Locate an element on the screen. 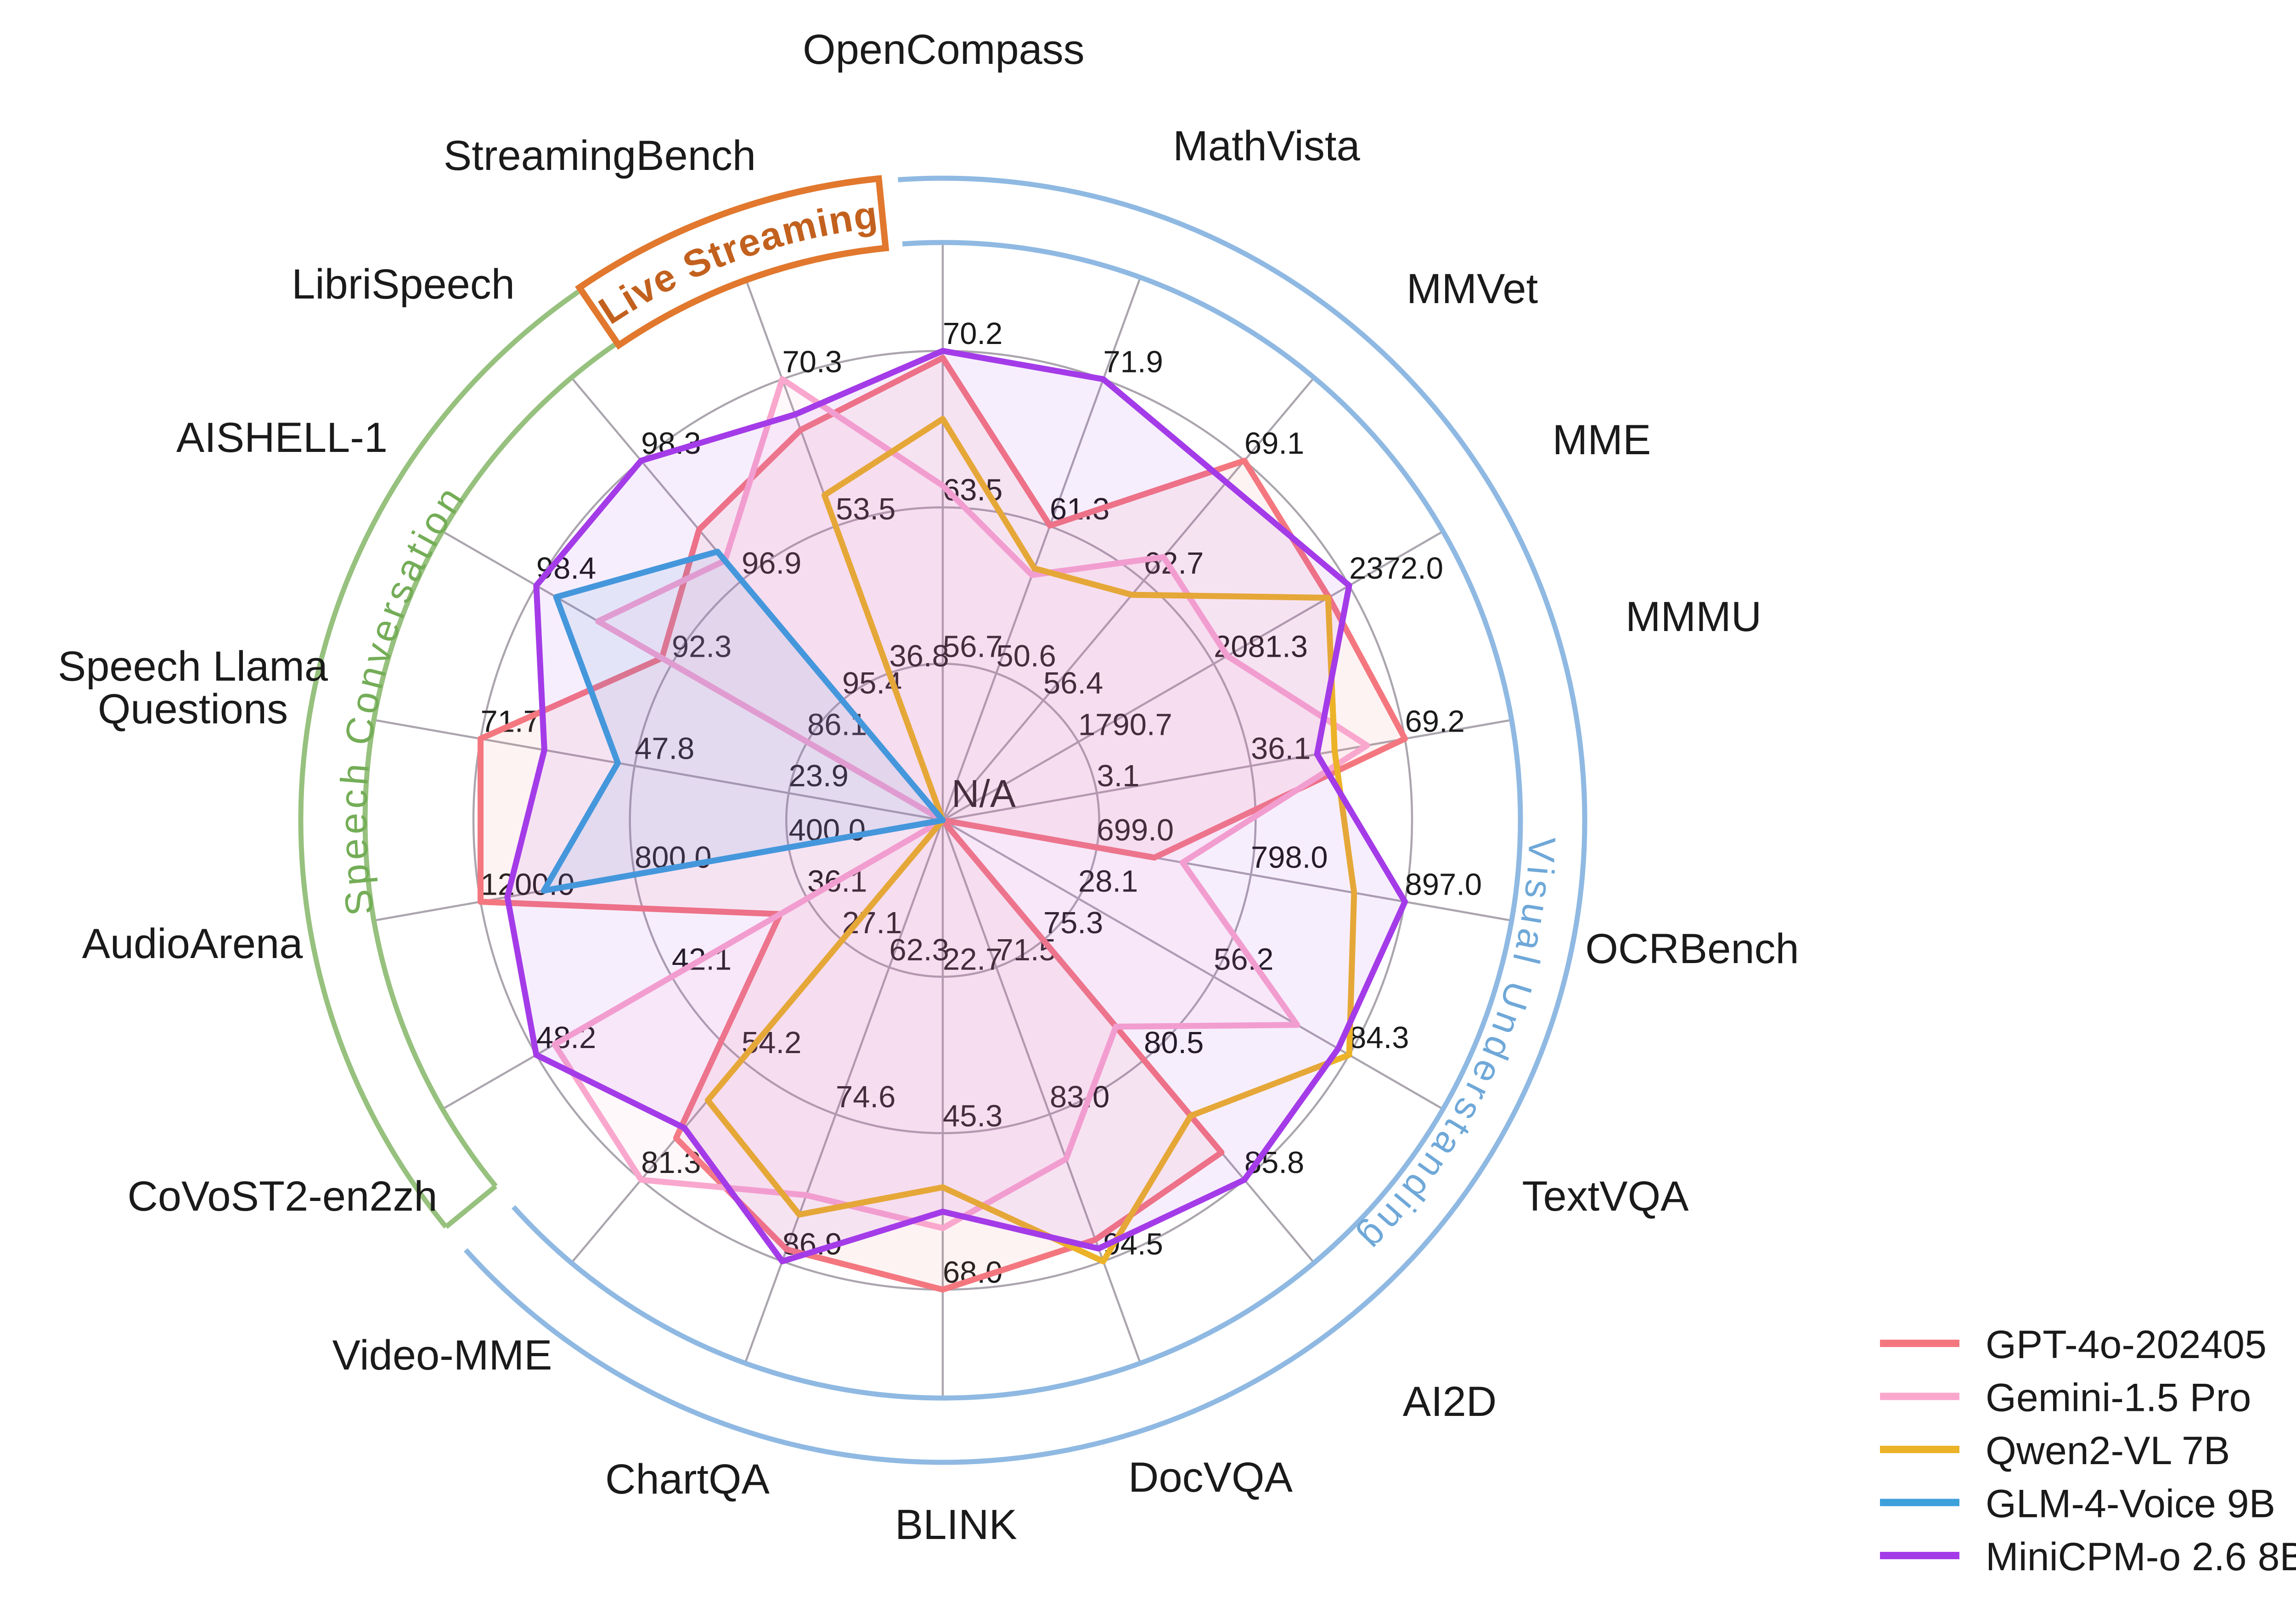  svg-text: ChartQA is located at coordinates (687, 1479).